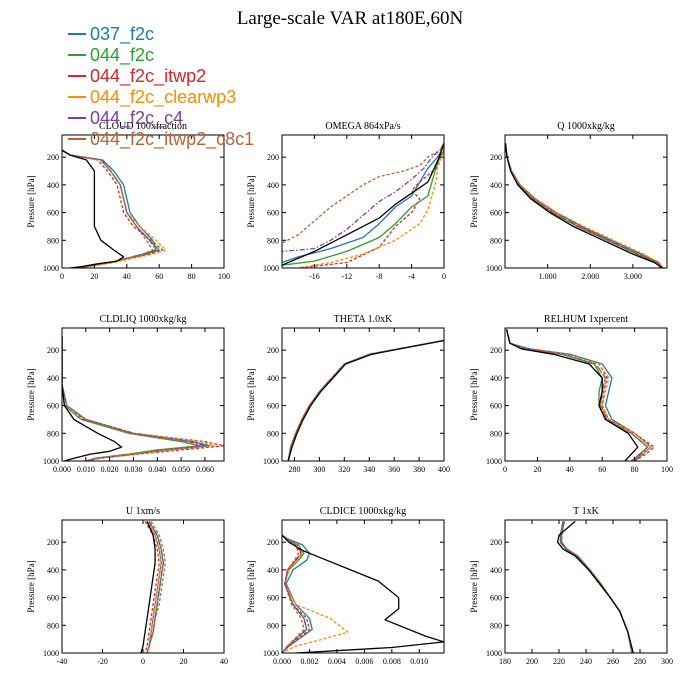 This screenshot has width=700, height=700. I want to click on legend-item: 044_f2c_clearwp3, so click(152, 97).